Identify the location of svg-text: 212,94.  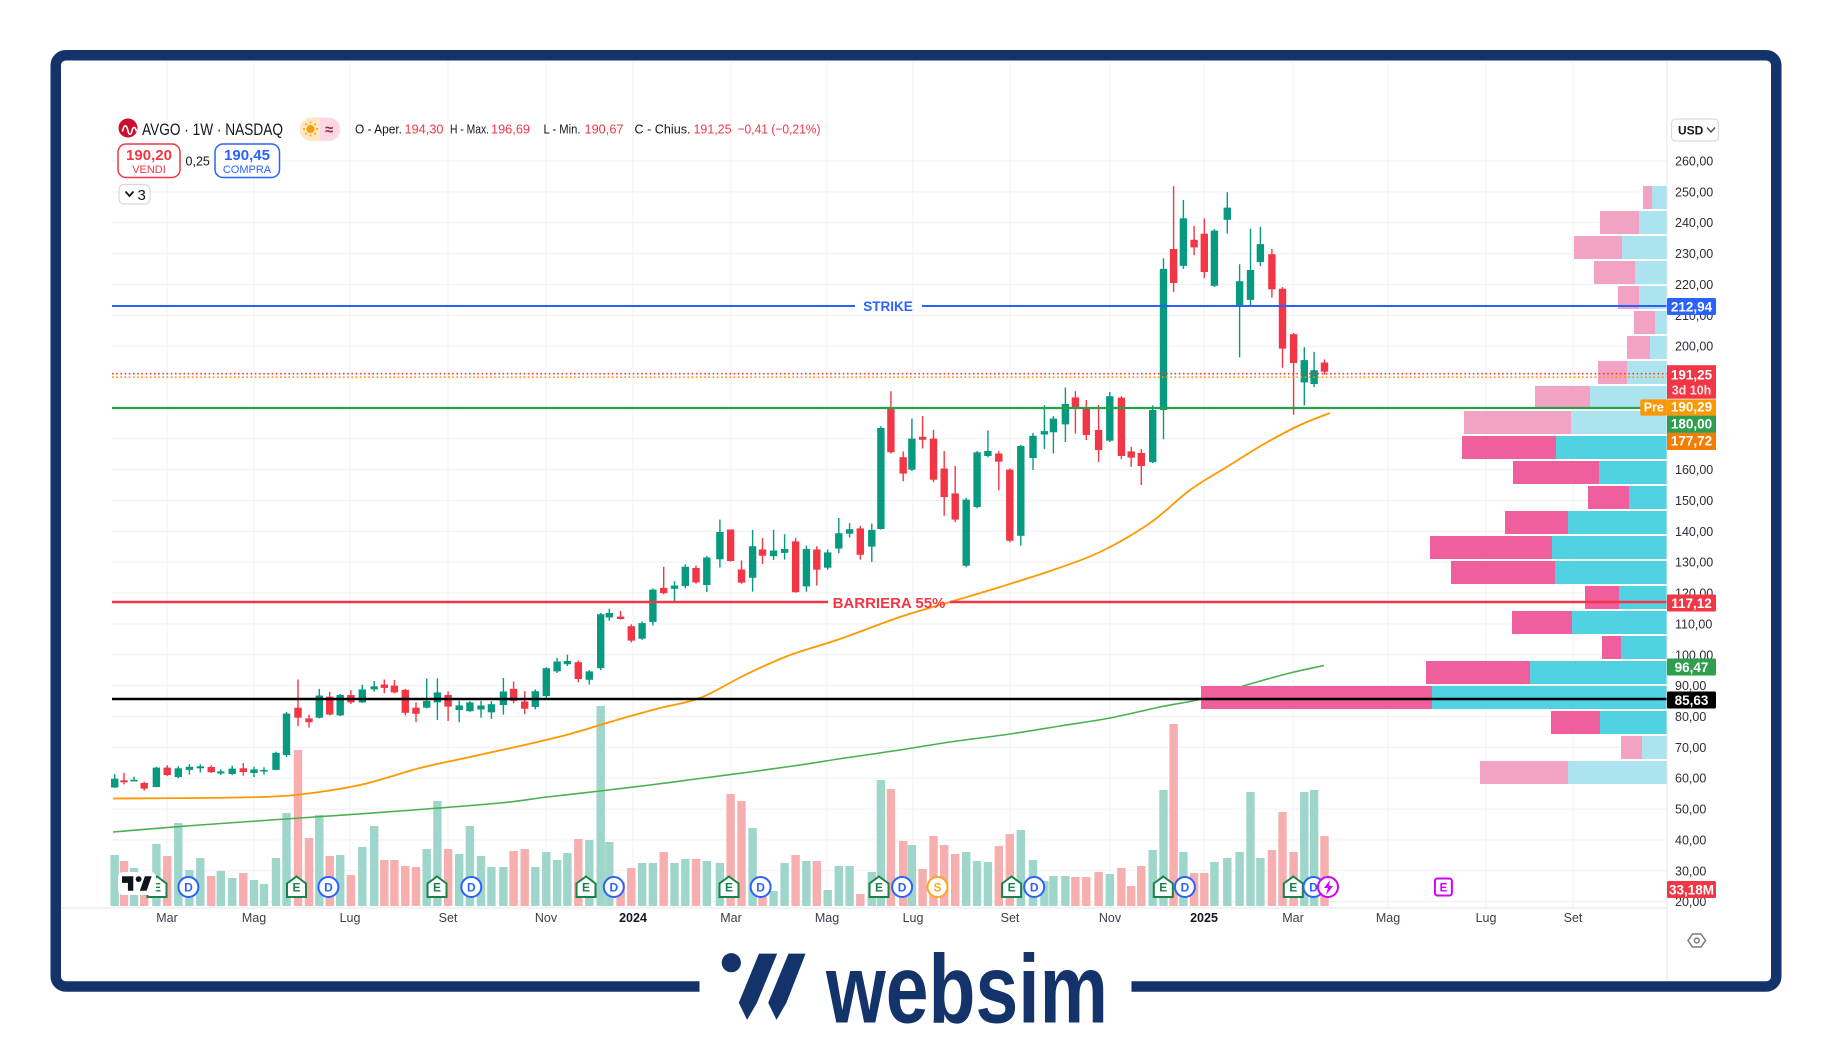
(1692, 306).